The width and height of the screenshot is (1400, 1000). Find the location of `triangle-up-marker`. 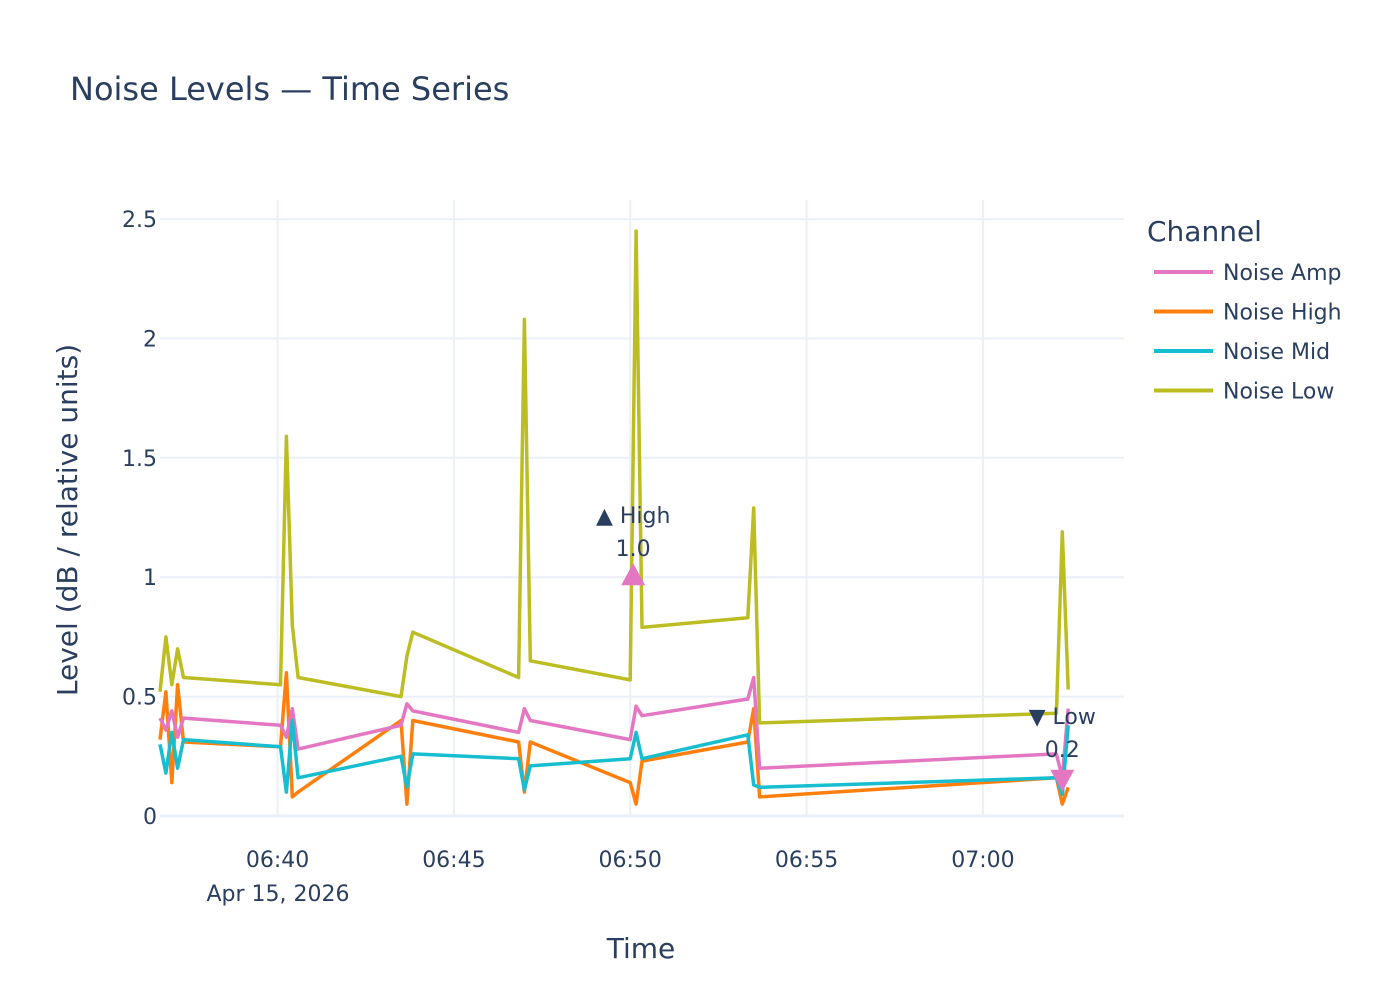

triangle-up-marker is located at coordinates (633, 574).